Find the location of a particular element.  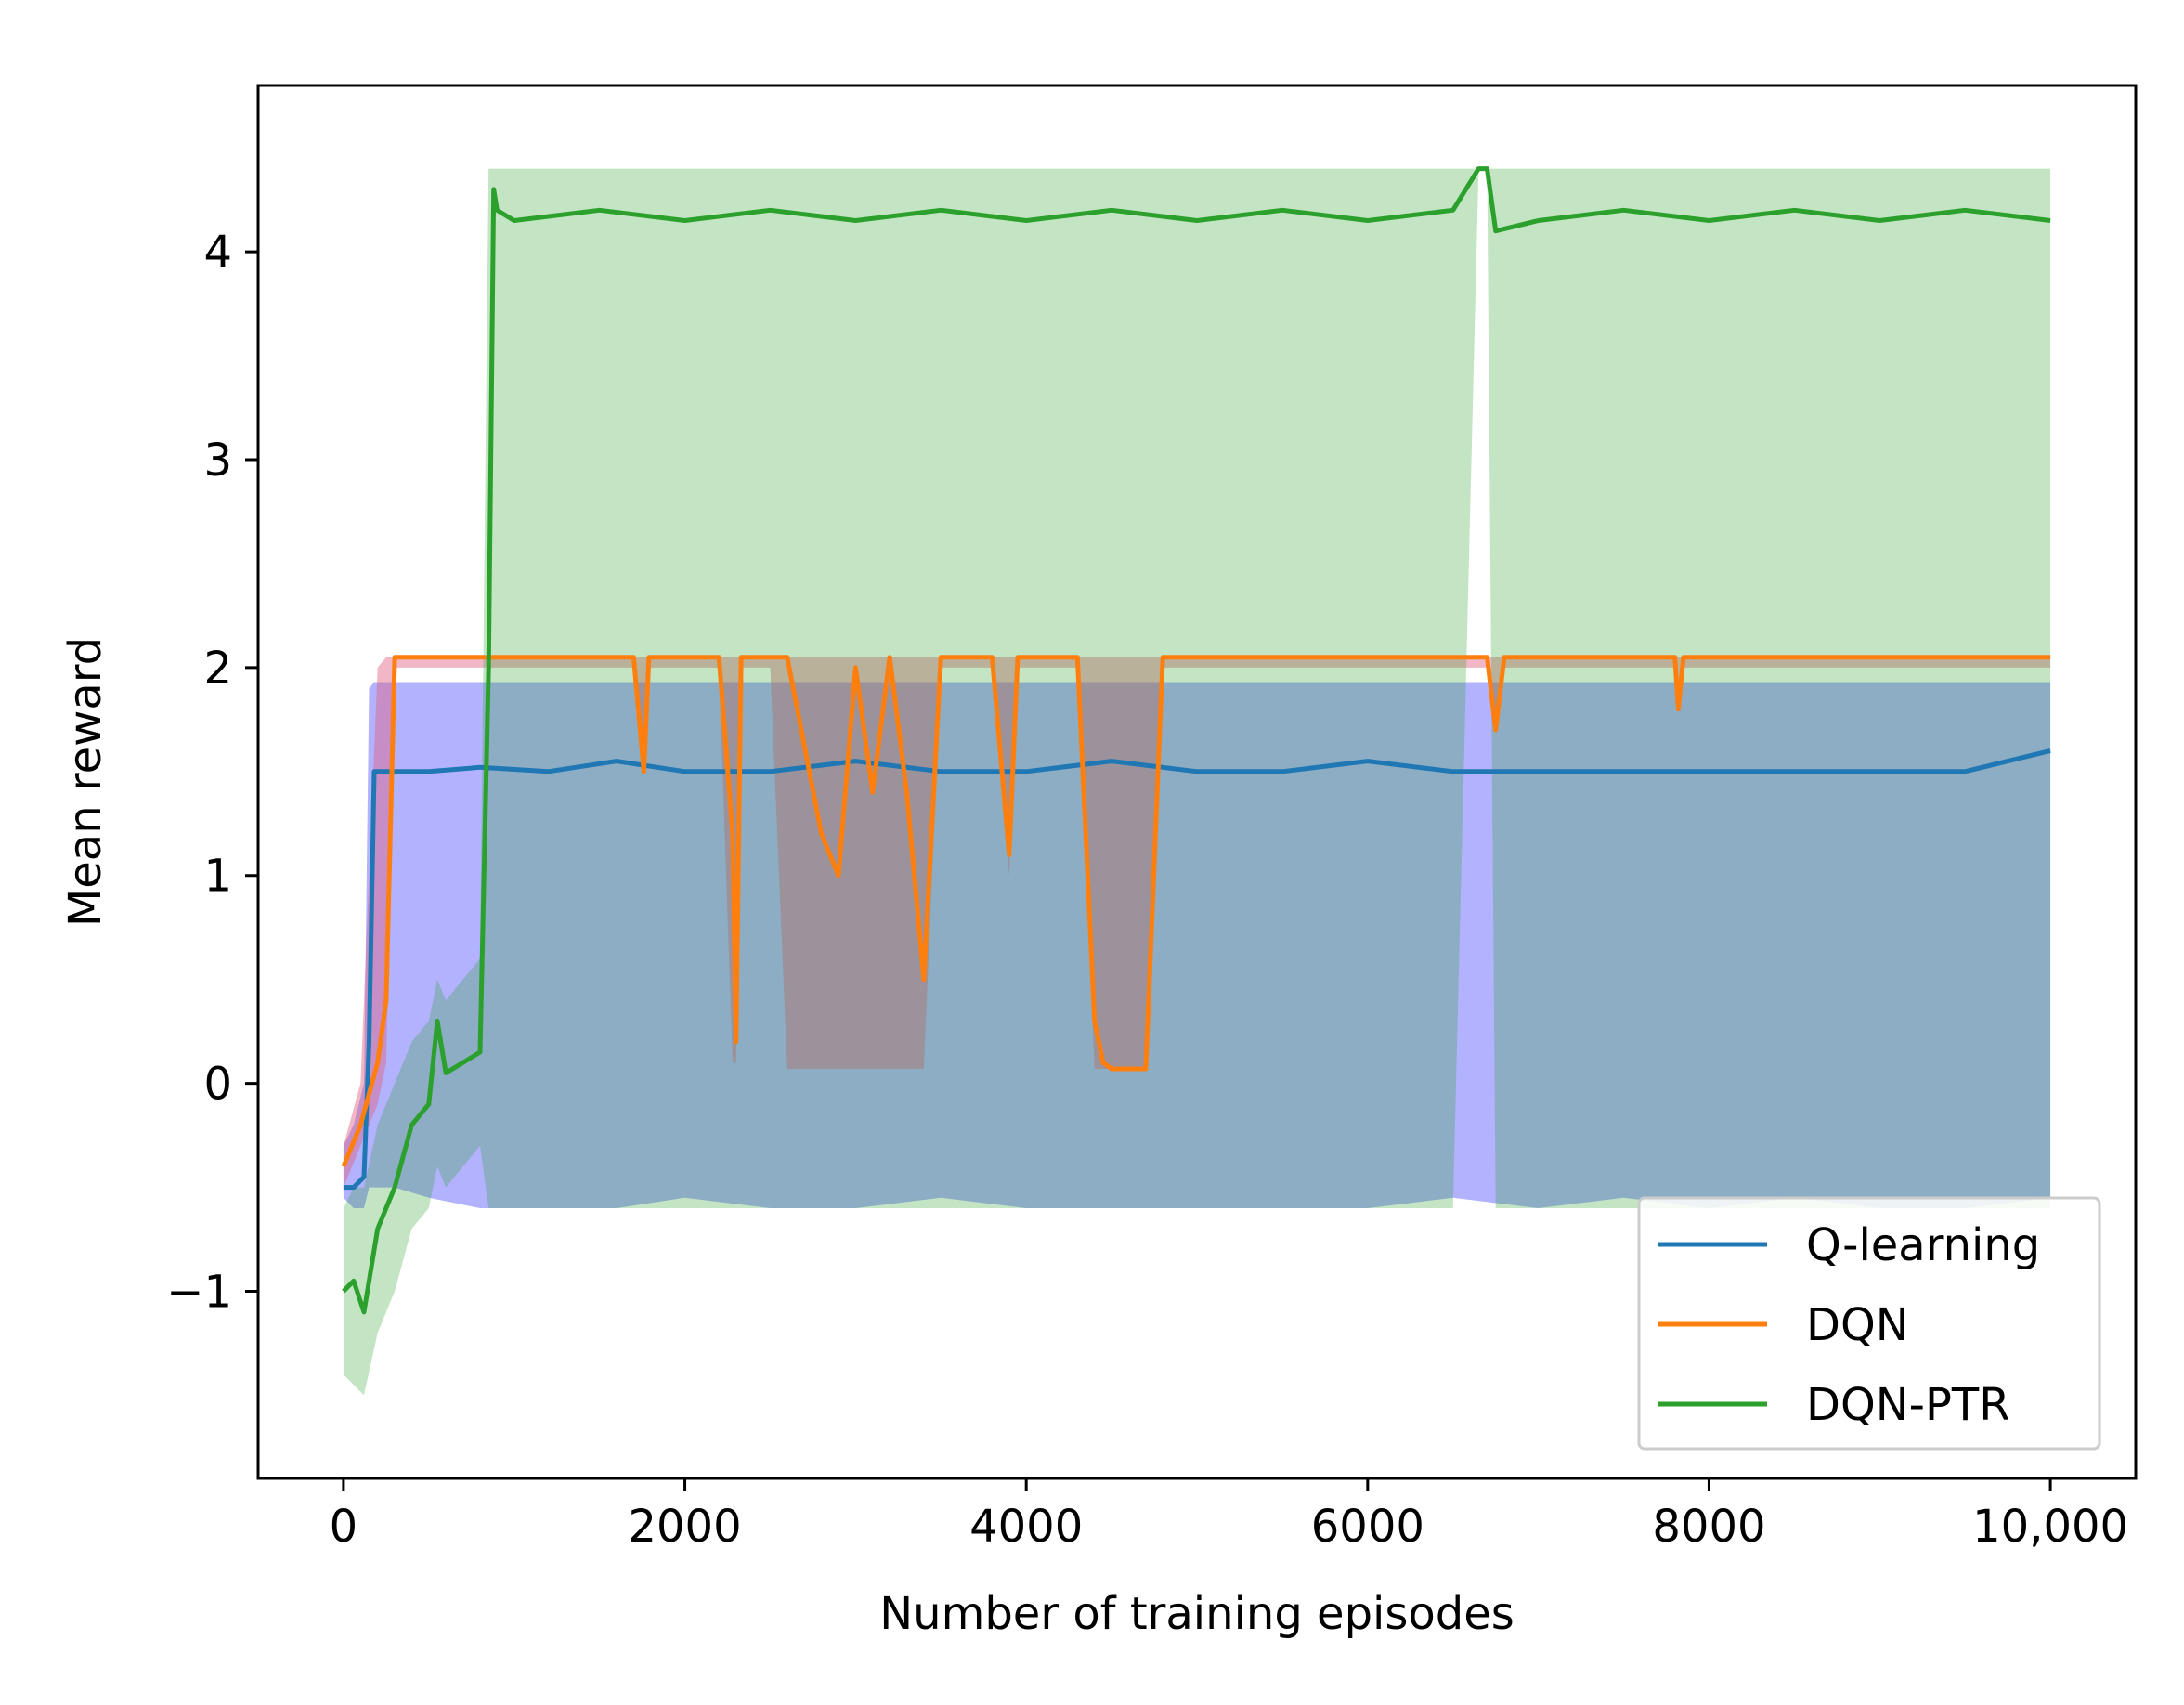

y-tick-label: 1 is located at coordinates (217, 877).